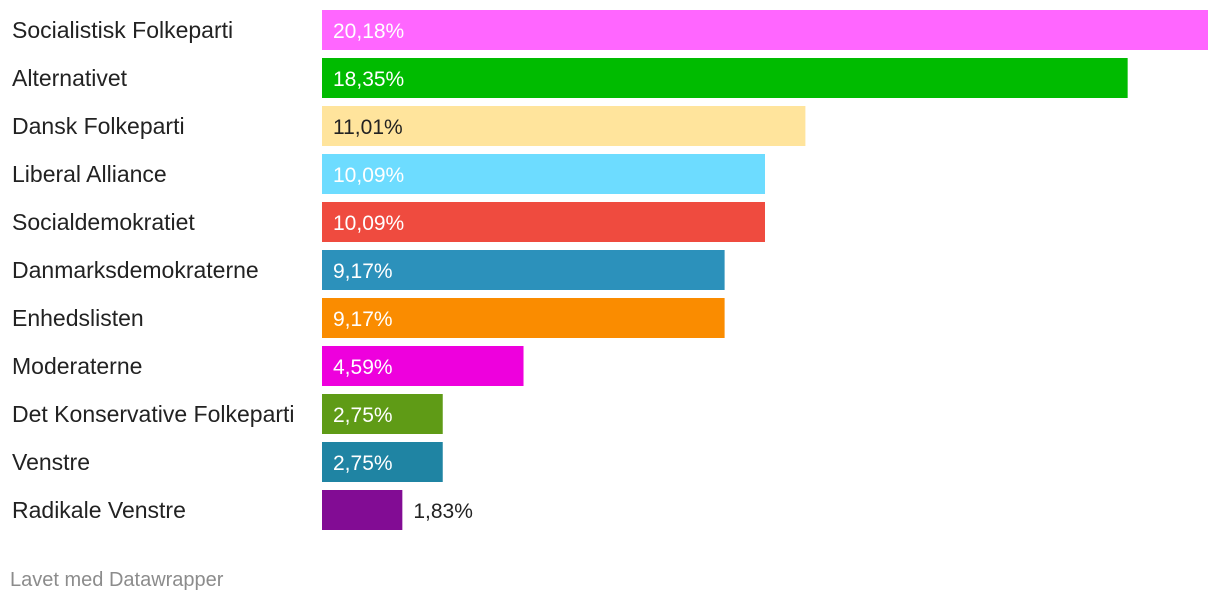 The image size is (1220, 606). I want to click on category-label-liberal-alliance: Liberal Alliance, so click(89, 174).